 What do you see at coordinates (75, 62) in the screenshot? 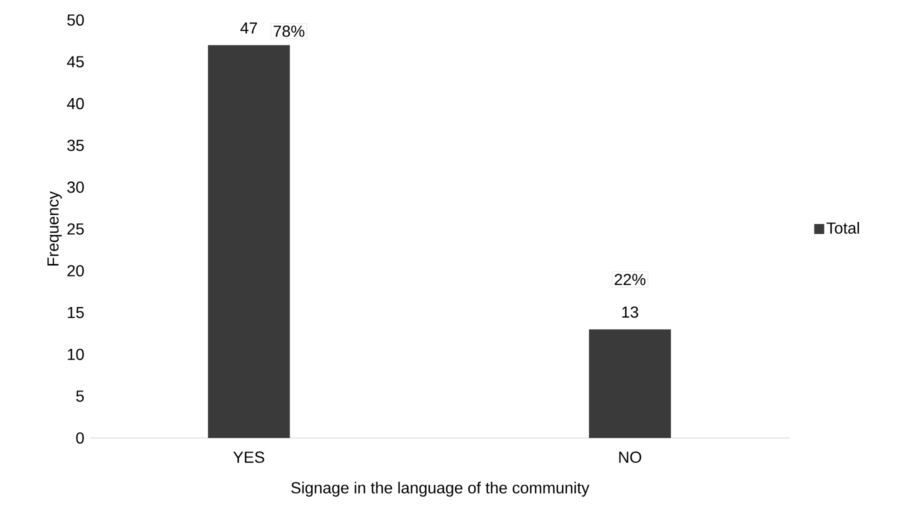
I see `y-tick-label: 45` at bounding box center [75, 62].